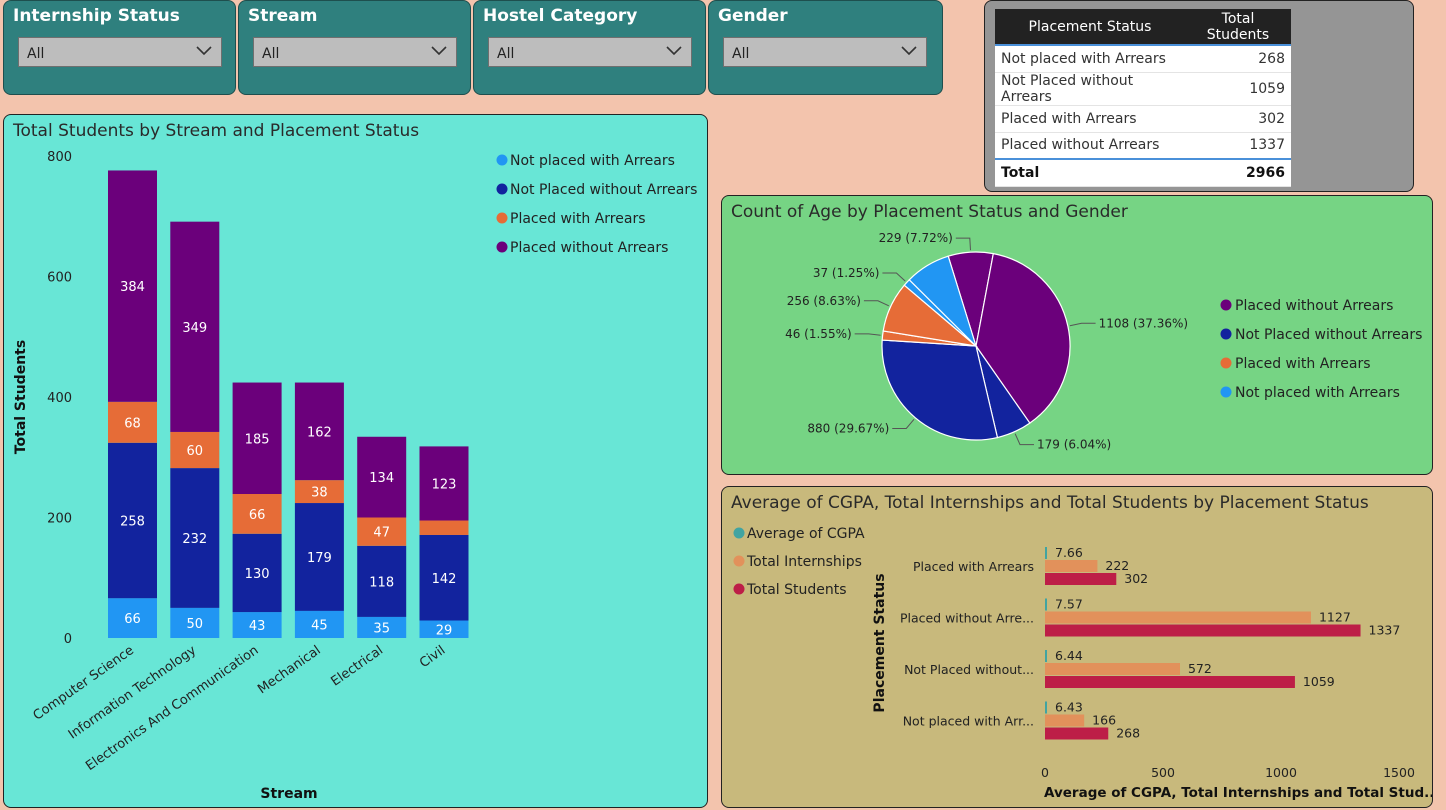 This screenshot has height=810, width=1446. I want to click on data-label: 185, so click(257, 439).